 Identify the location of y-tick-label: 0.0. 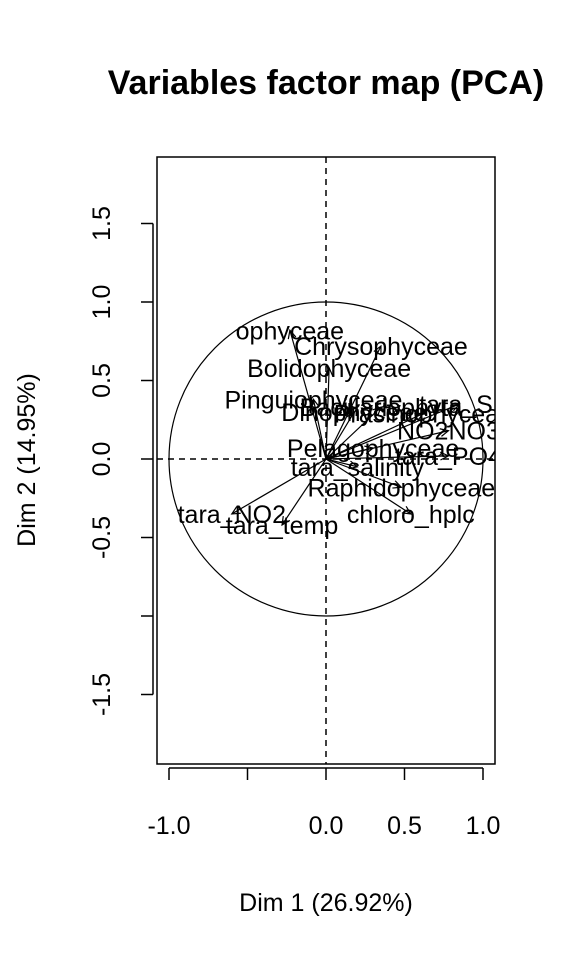
(102, 459).